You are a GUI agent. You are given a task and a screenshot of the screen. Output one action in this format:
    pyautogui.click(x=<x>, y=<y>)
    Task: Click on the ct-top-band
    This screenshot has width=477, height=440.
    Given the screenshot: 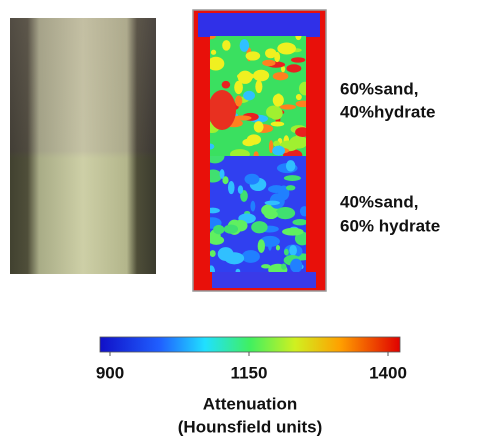 What is the action you would take?
    pyautogui.click(x=259, y=25)
    